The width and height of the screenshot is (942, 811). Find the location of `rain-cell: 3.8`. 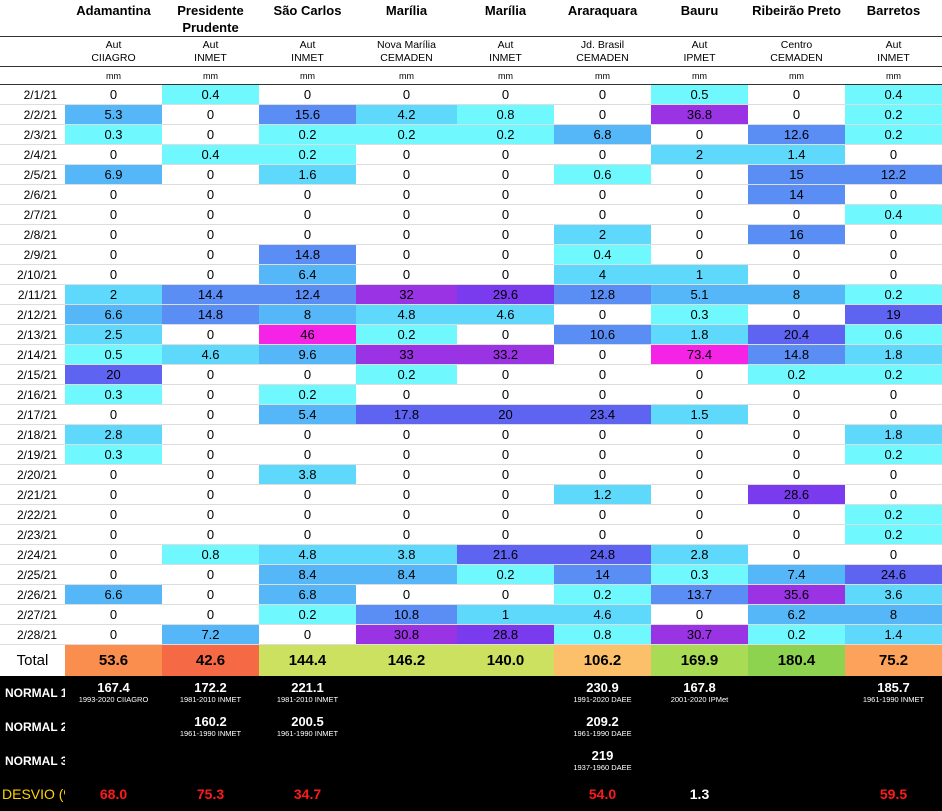

rain-cell: 3.8 is located at coordinates (307, 474).